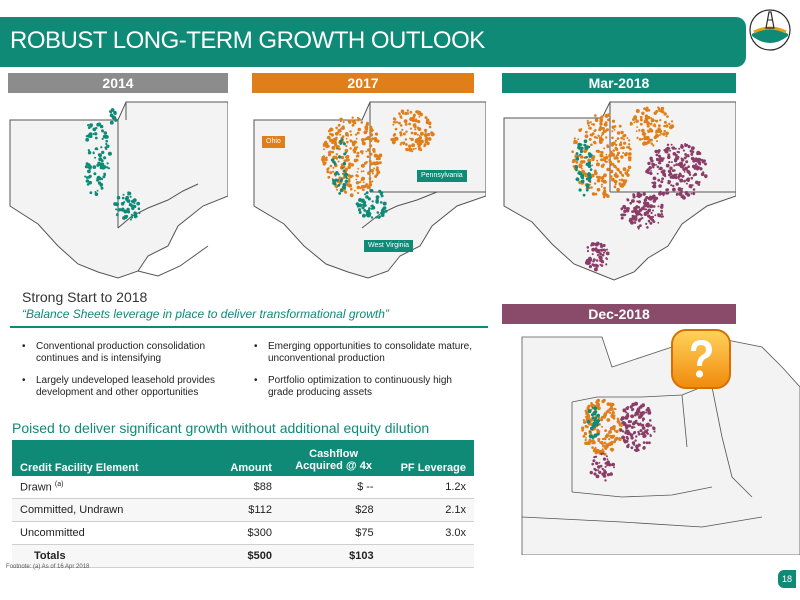  I want to click on cell-amount: $112, so click(238, 510).